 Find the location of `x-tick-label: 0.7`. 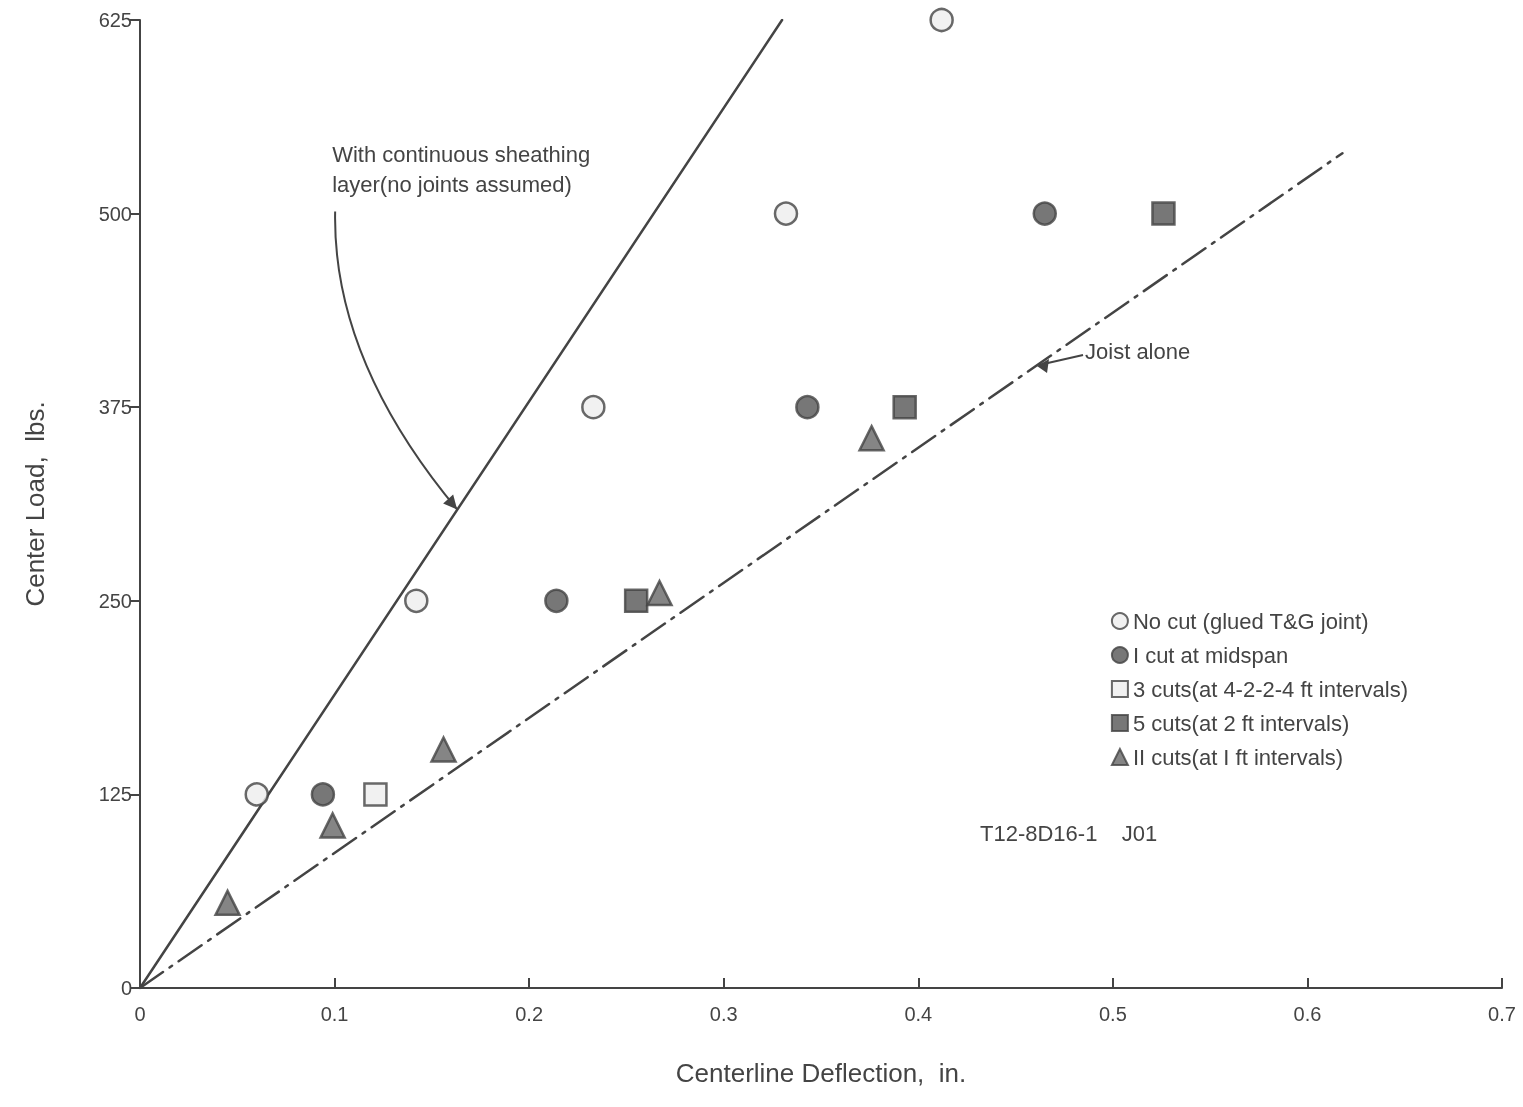

x-tick-label: 0.7 is located at coordinates (1502, 1014).